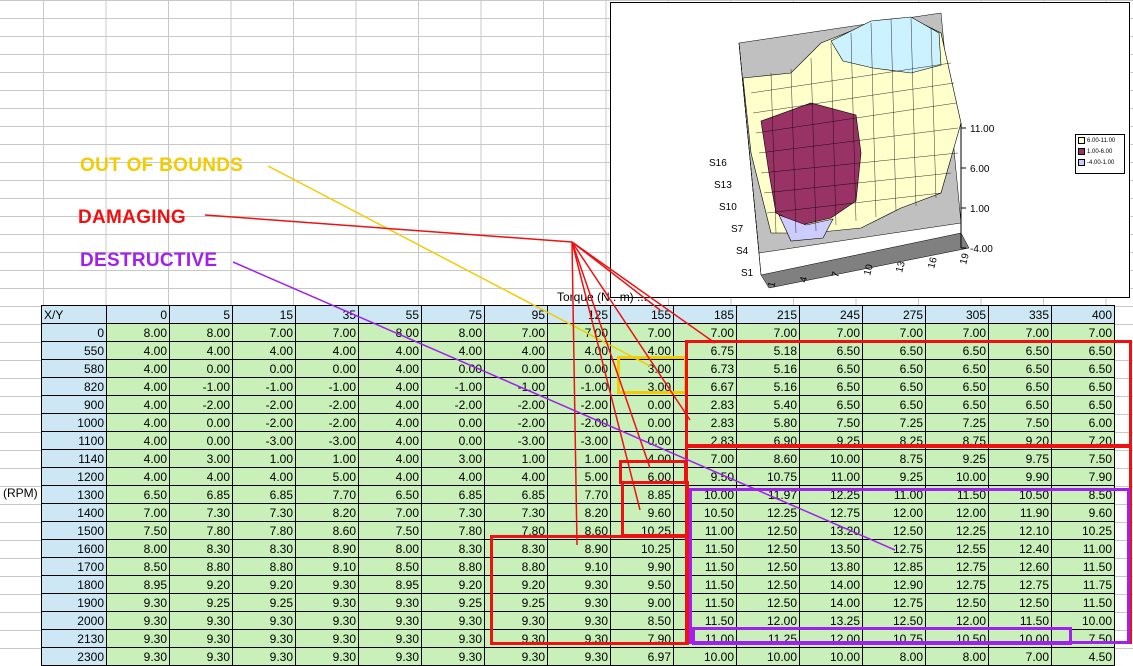 This screenshot has width=1133, height=666. Describe the element at coordinates (642, 512) in the screenshot. I see `table-cell: 9.60` at that location.